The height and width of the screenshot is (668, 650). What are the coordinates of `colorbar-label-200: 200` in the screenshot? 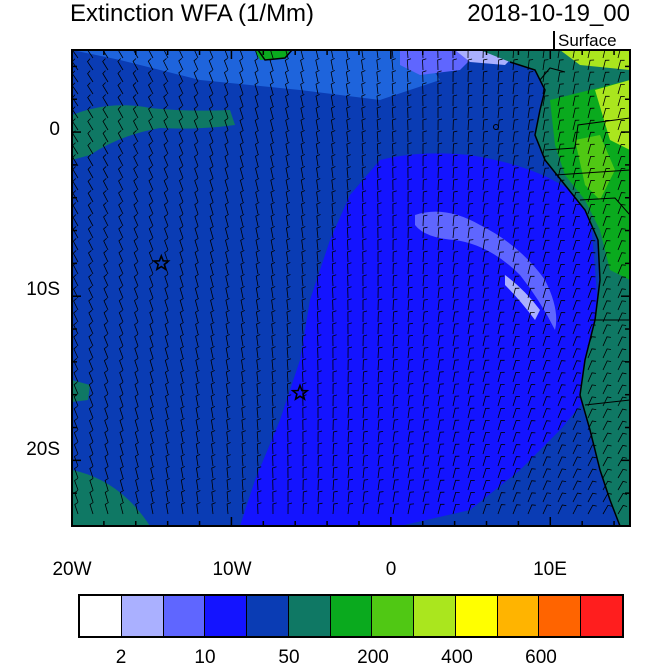 It's located at (373, 657).